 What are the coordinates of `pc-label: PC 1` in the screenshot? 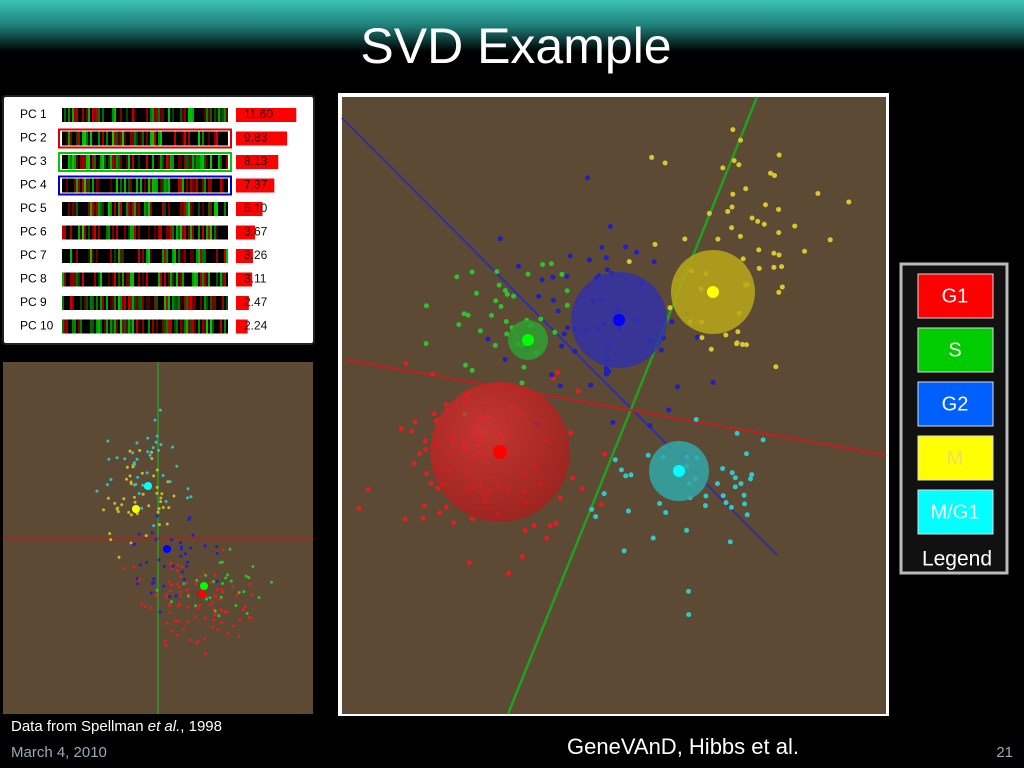 It's located at (33, 114).